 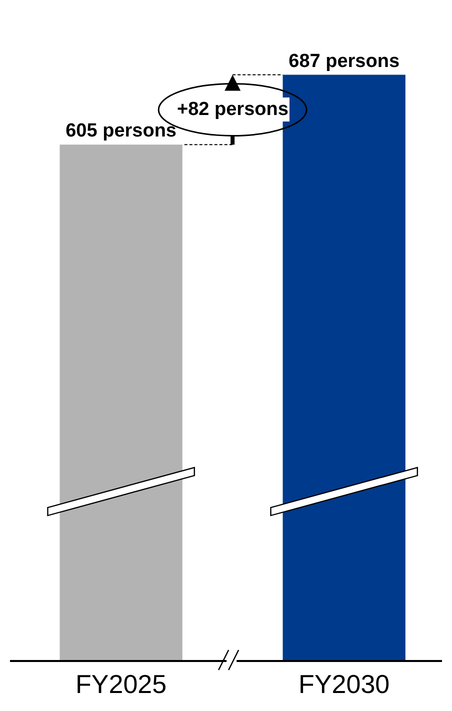 What do you see at coordinates (121, 683) in the screenshot?
I see `x-tick-label: FY2025` at bounding box center [121, 683].